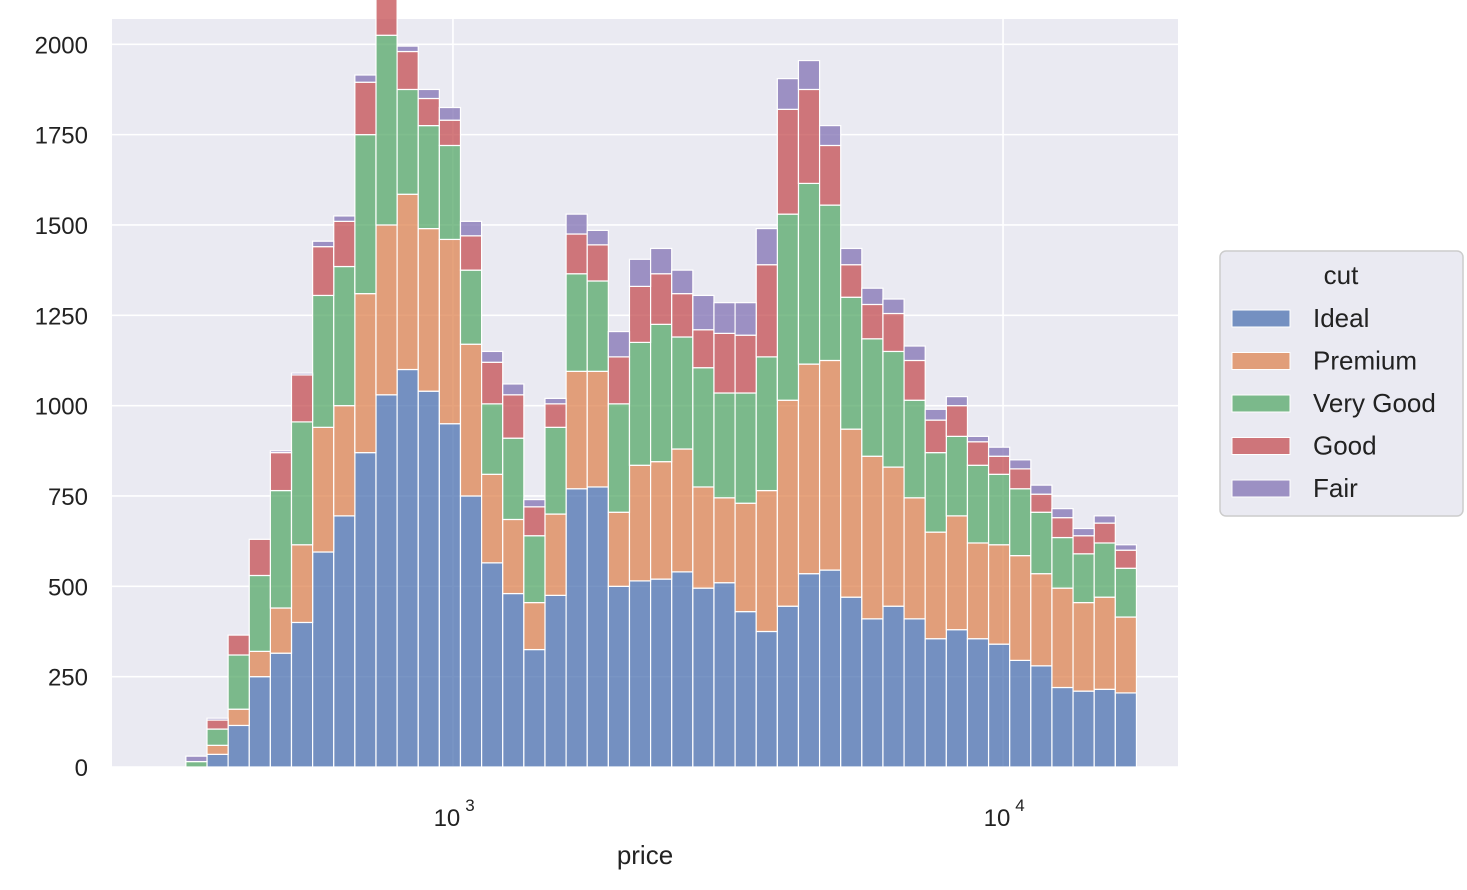 The image size is (1467, 890). Describe the element at coordinates (61, 226) in the screenshot. I see `y-tick-label: 1500` at that location.